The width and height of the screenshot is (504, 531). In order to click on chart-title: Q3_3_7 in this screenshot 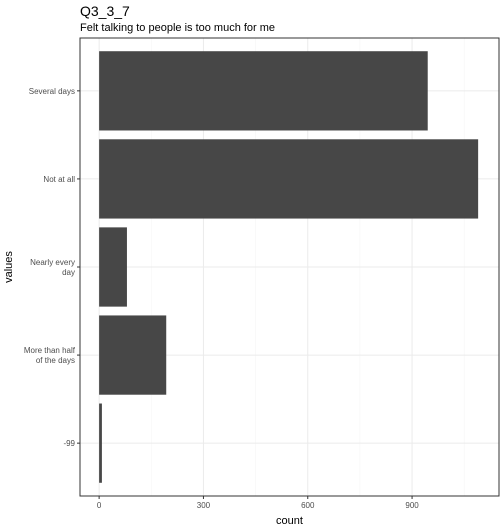, I will do `click(105, 11)`.